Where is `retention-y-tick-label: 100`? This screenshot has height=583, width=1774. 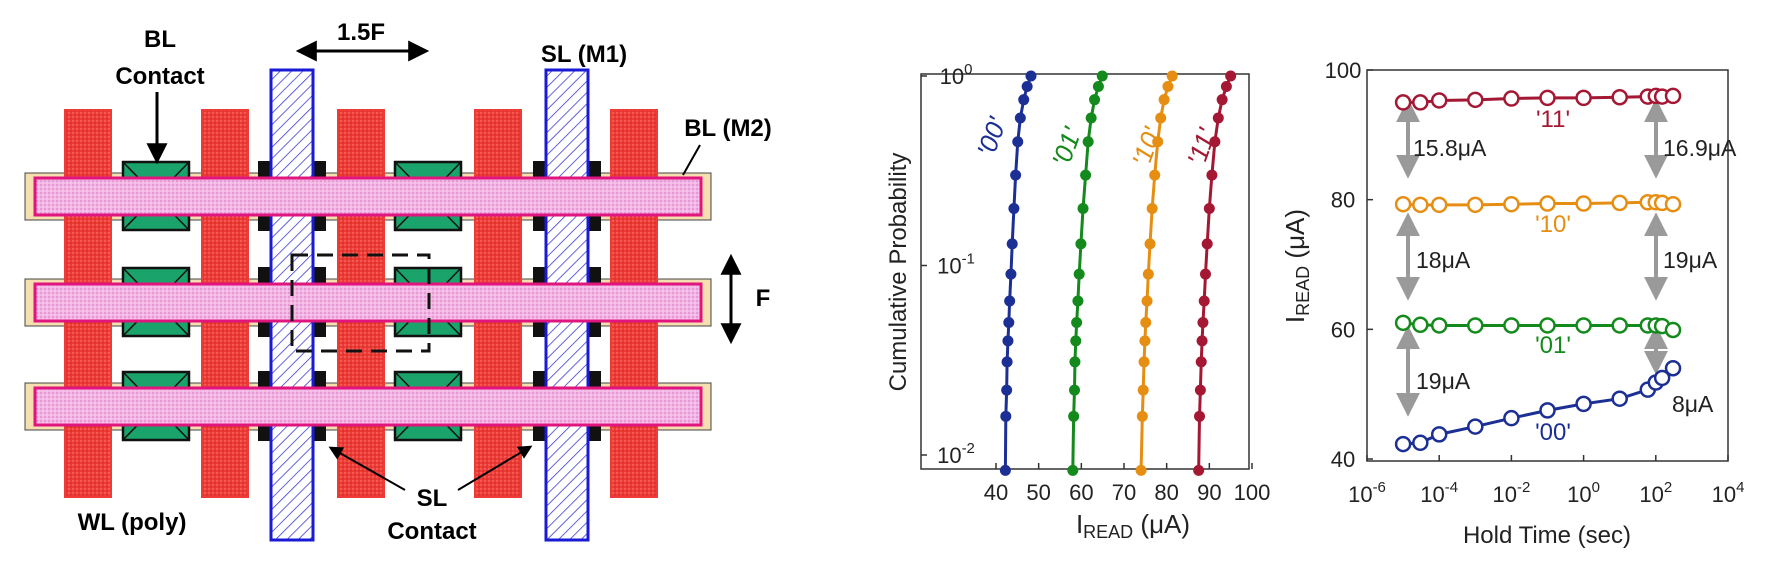 retention-y-tick-label: 100 is located at coordinates (1343, 70).